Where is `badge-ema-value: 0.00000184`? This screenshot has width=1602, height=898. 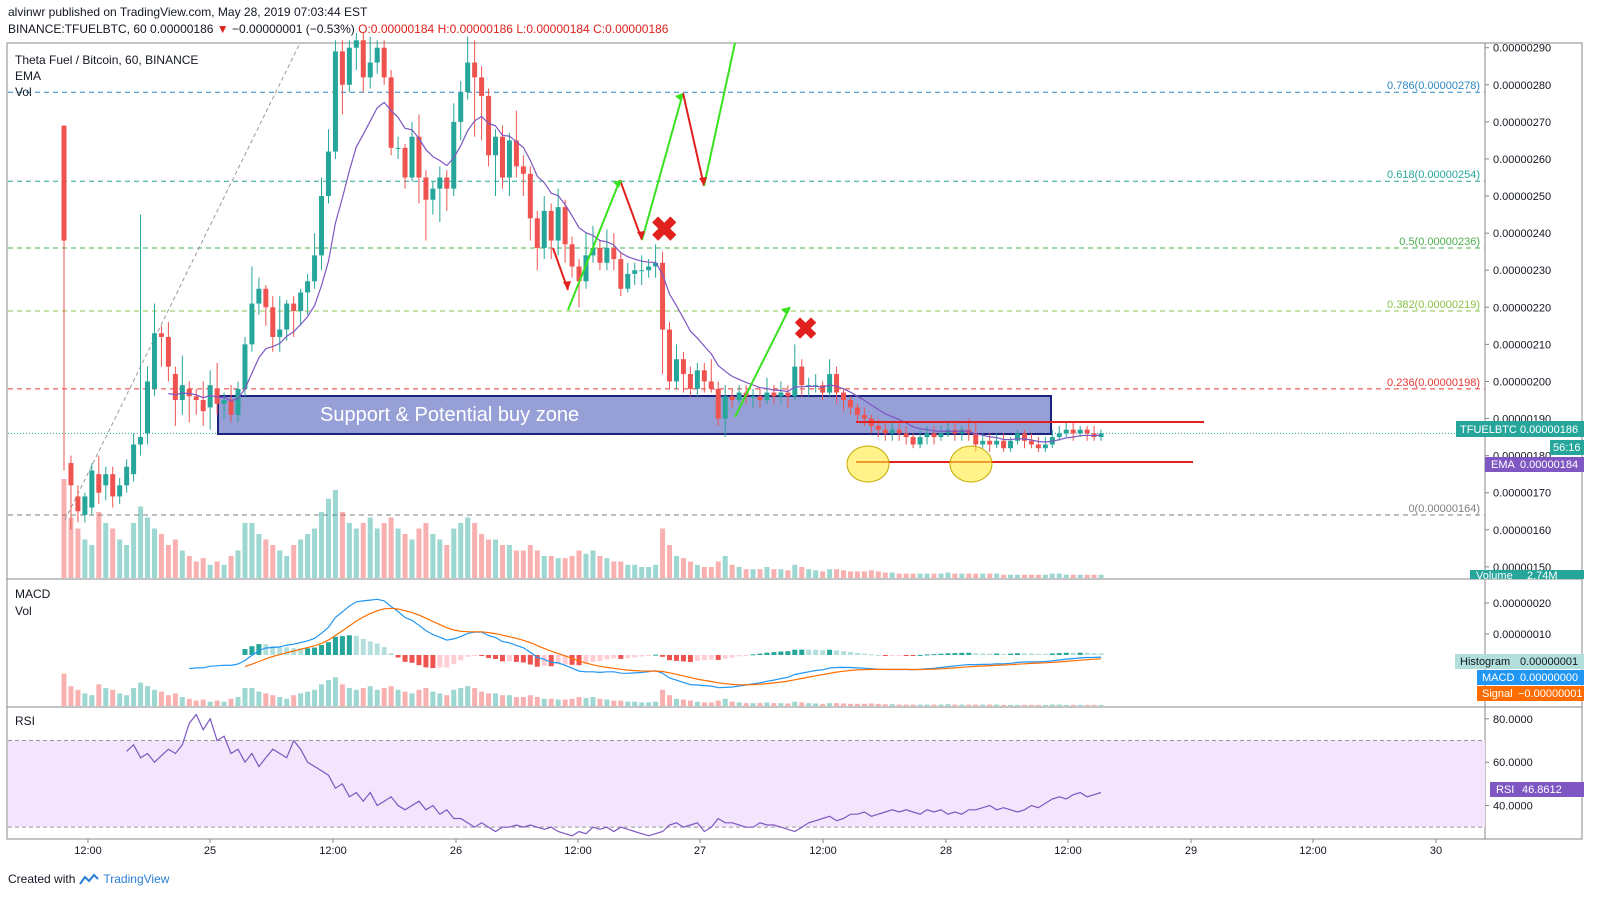
badge-ema-value: 0.00000184 is located at coordinates (1549, 465).